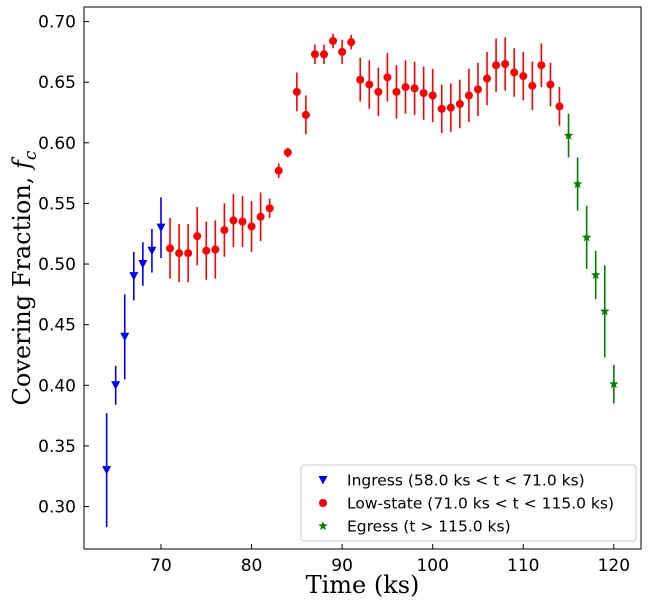 The height and width of the screenshot is (605, 648). Describe the element at coordinates (614, 566) in the screenshot. I see `x-tick-label: 120` at that location.